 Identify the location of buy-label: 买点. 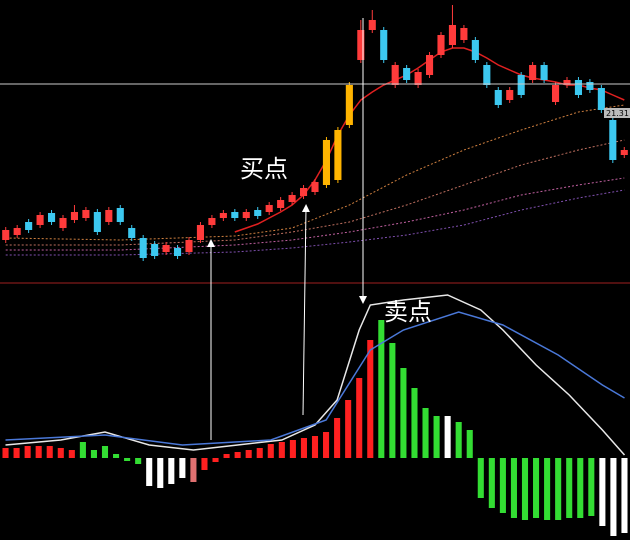
(264, 169).